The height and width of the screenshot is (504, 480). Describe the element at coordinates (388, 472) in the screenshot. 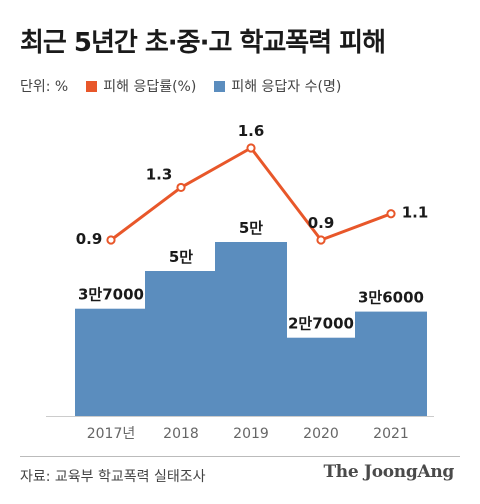

I see `brand-logo: The JoongAng` at that location.